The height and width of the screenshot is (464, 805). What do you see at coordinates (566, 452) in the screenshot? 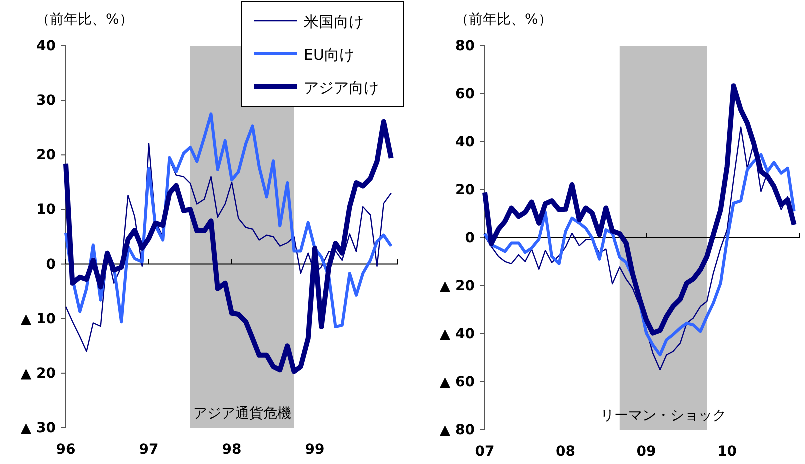
I see `x-tick-label: 08` at bounding box center [566, 452].